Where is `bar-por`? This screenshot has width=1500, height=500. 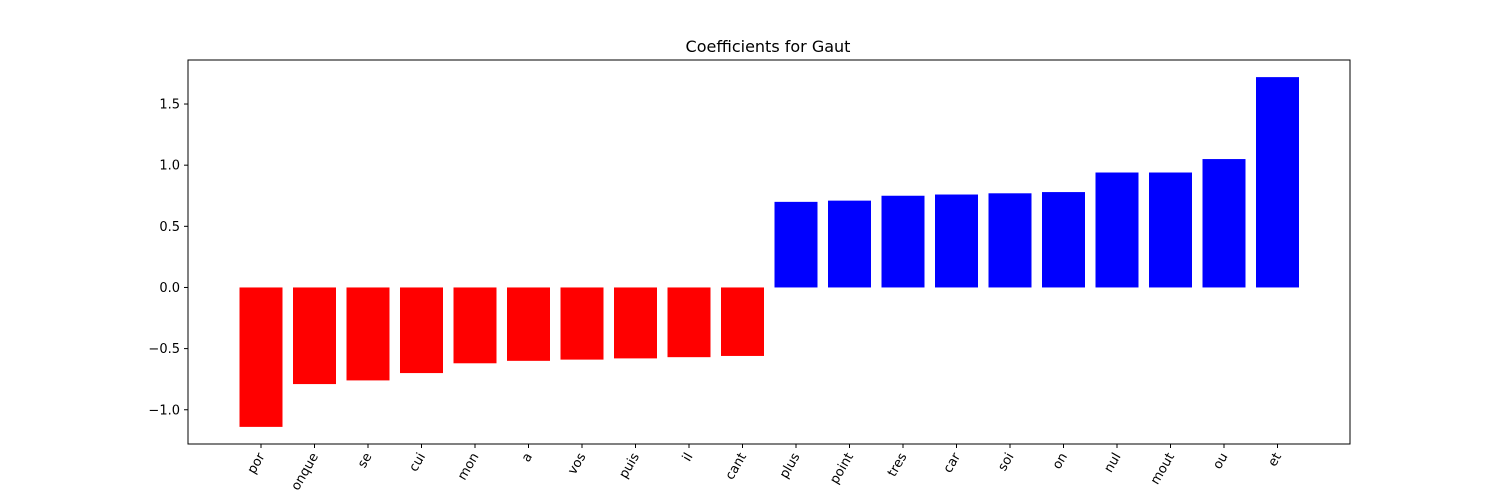
bar-por is located at coordinates (261, 357).